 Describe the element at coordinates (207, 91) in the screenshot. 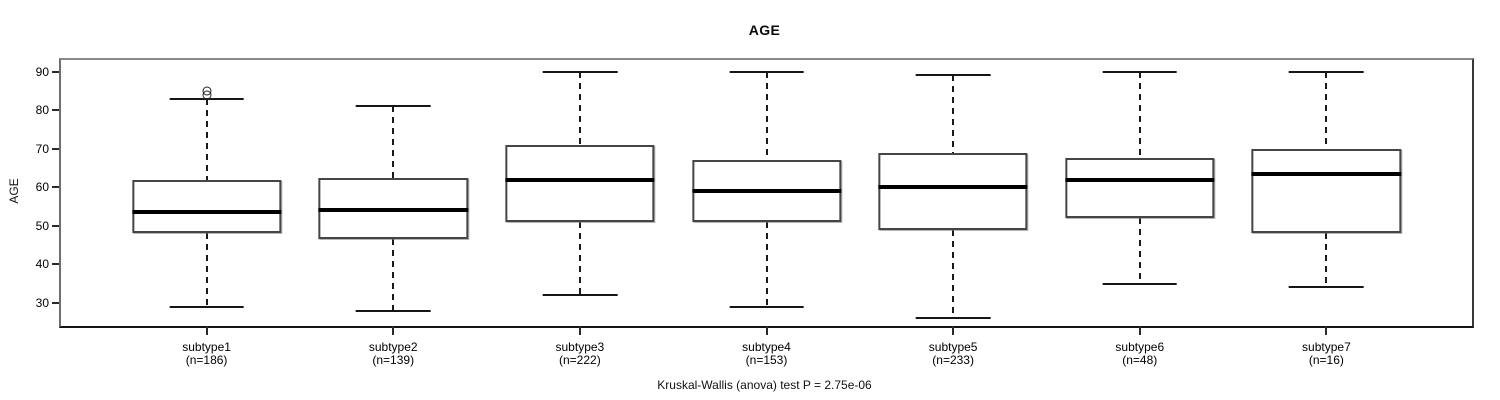

I see `outlier-point` at that location.